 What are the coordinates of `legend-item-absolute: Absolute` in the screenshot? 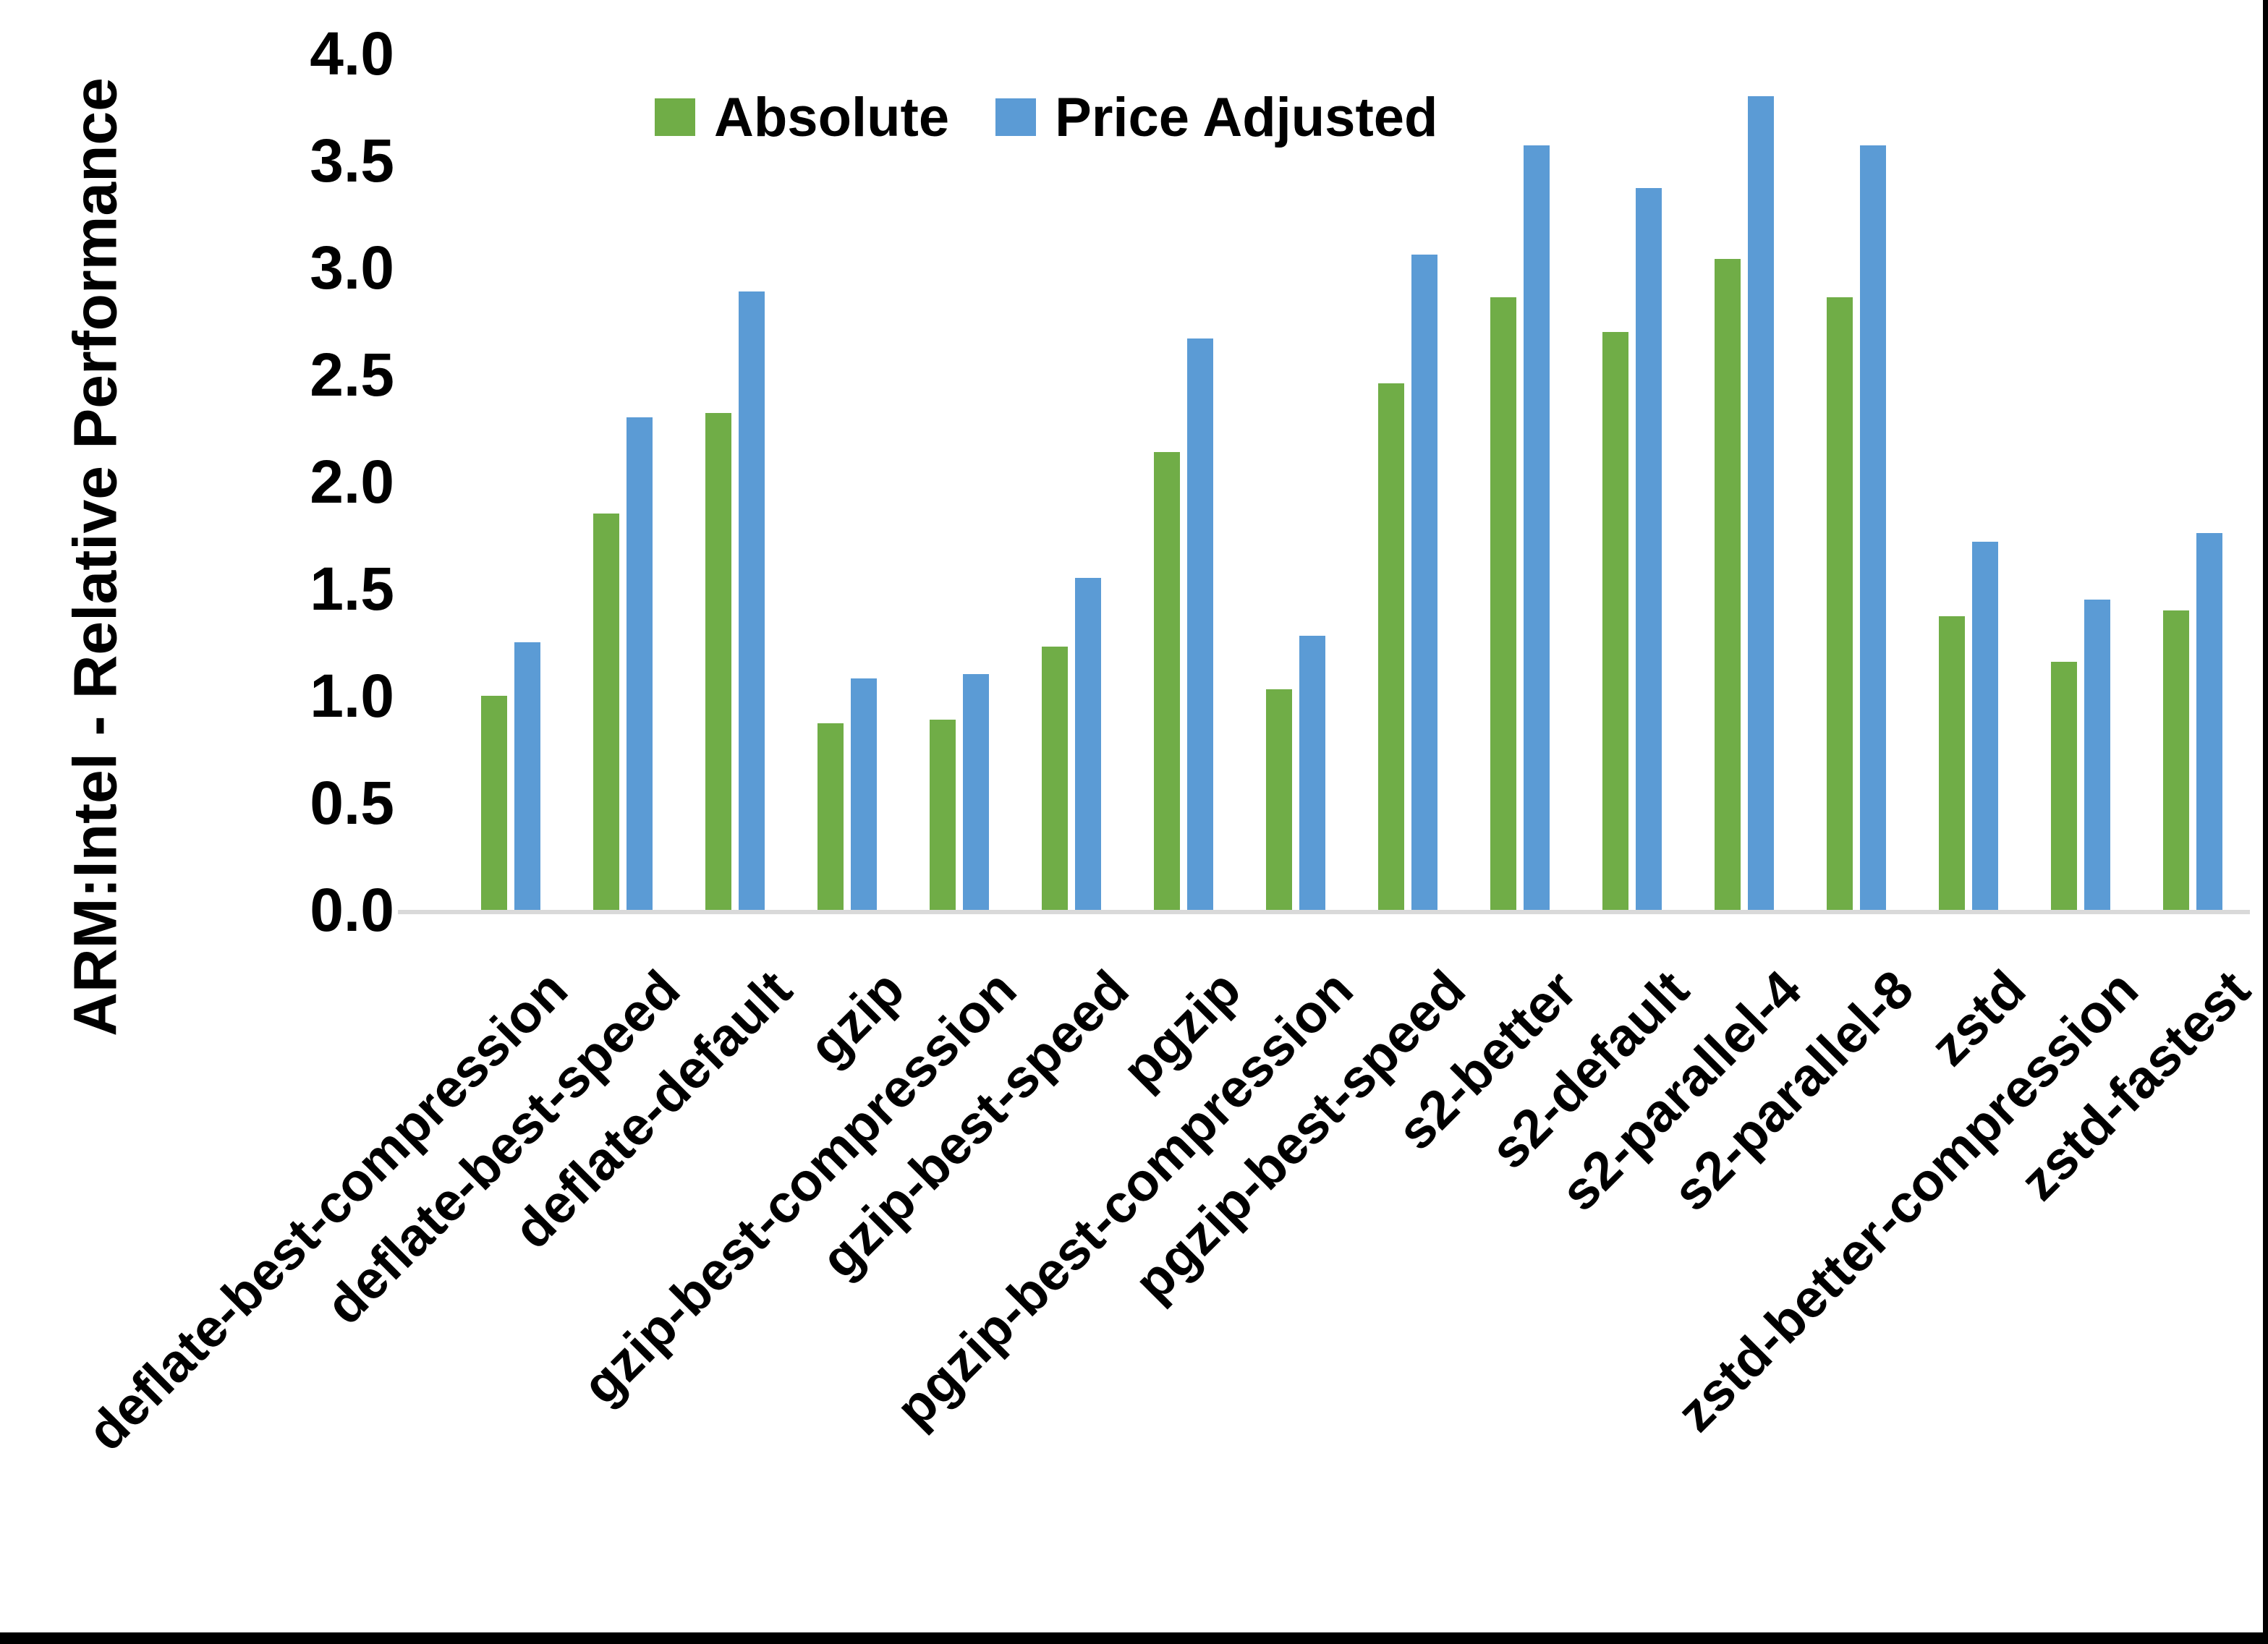 It's located at (802, 117).